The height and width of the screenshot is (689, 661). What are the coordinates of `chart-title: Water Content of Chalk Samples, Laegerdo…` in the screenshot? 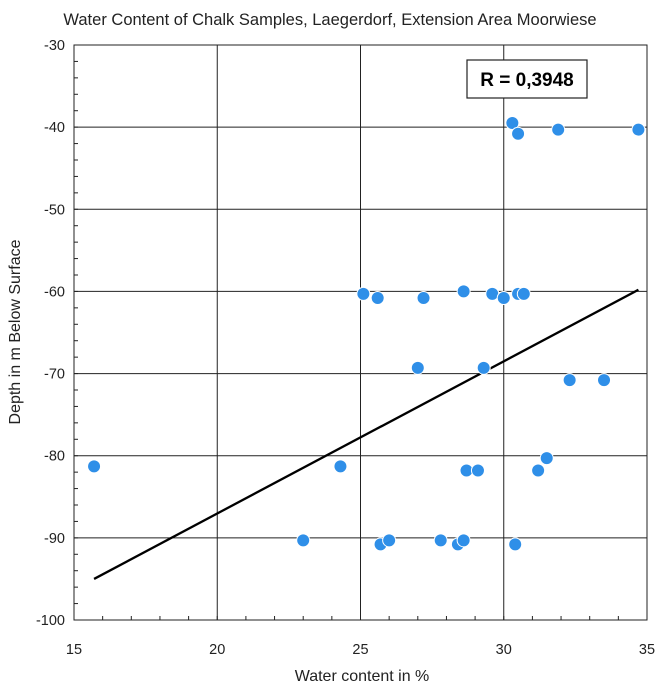 It's located at (329, 20).